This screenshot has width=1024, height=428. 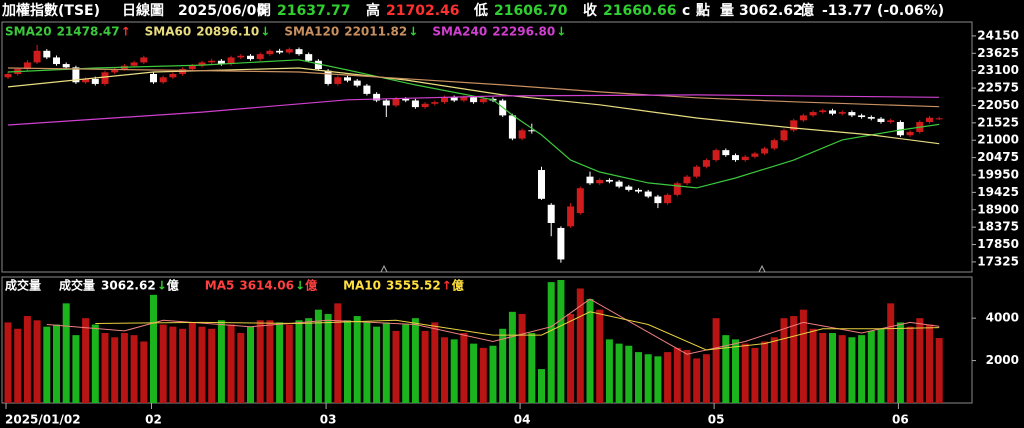 What do you see at coordinates (311, 32) in the screenshot?
I see `legend-name: SMA120` at bounding box center [311, 32].